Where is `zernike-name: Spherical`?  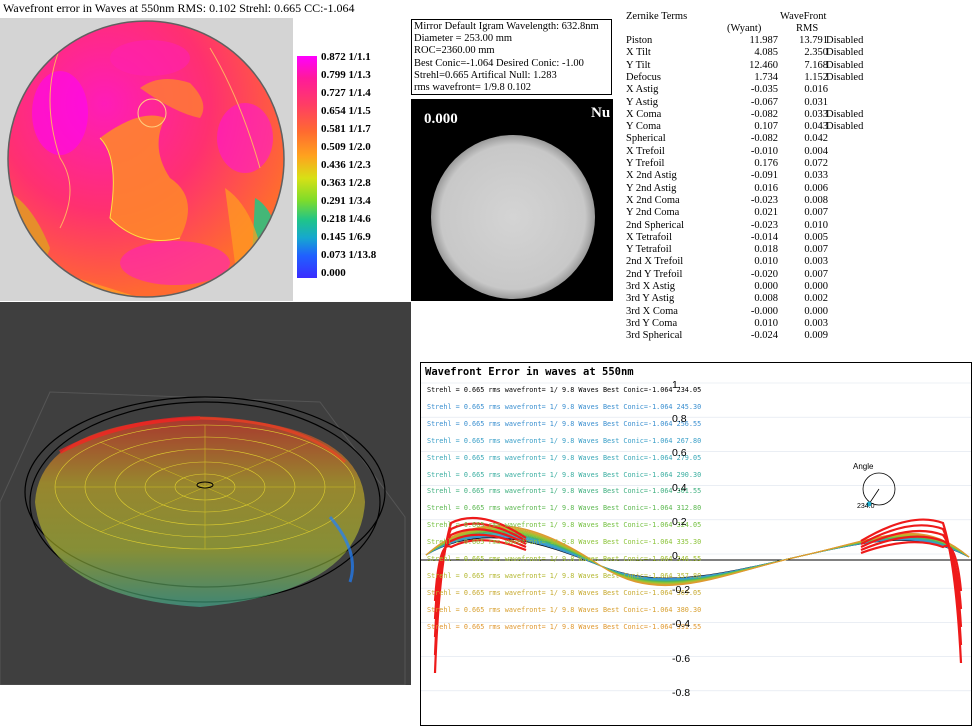
zernike-name: Spherical is located at coordinates (646, 139).